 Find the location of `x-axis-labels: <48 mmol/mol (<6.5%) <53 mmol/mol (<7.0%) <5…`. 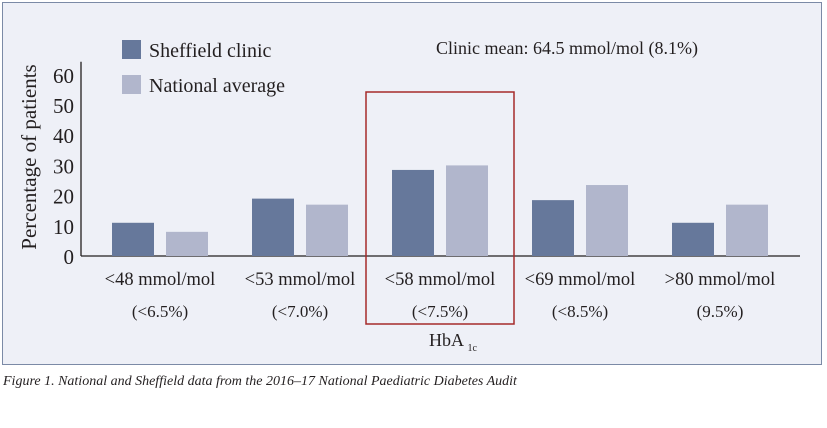

x-axis-labels: <48 mmol/mol (<6.5%) <53 mmol/mol (<7.0%) <5… is located at coordinates (440, 295).